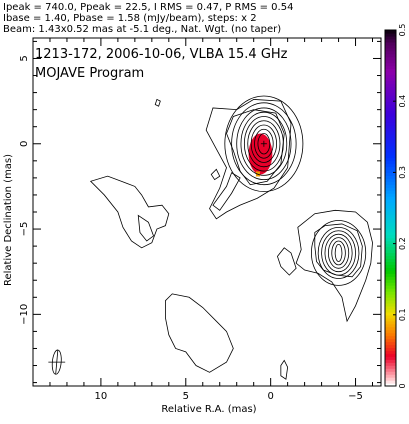 The height and width of the screenshot is (424, 409). I want to click on chart-title: 1213-172, 2006-10-06, VLBA 15.4 GHz, so click(161, 54).